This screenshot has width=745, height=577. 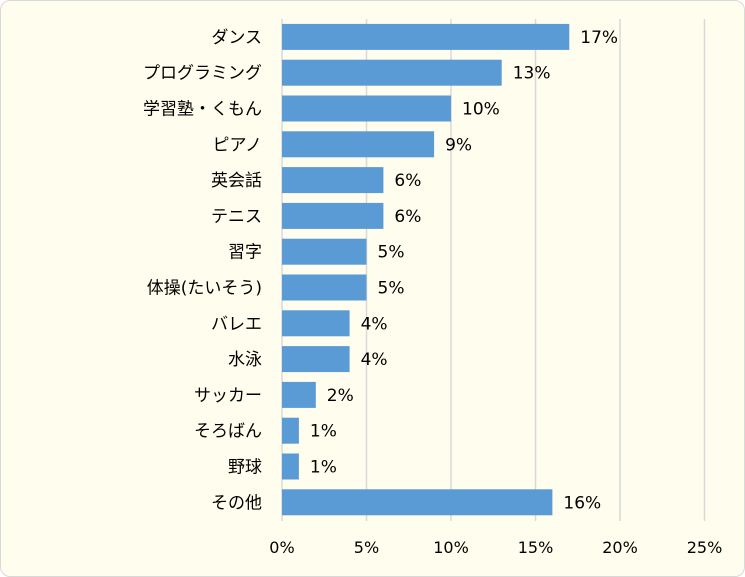 I want to click on category-label: 英会話, so click(x=236, y=181).